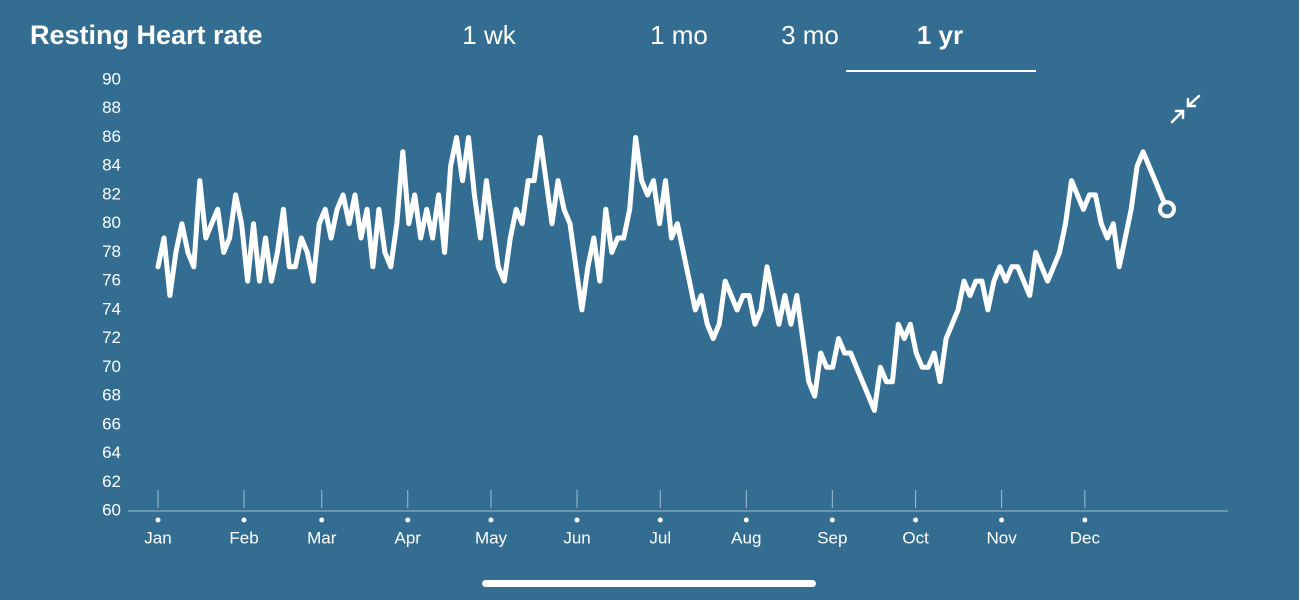 This screenshot has width=1299, height=600. Describe the element at coordinates (746, 537) in the screenshot. I see `x-tick-label: Aug` at that location.